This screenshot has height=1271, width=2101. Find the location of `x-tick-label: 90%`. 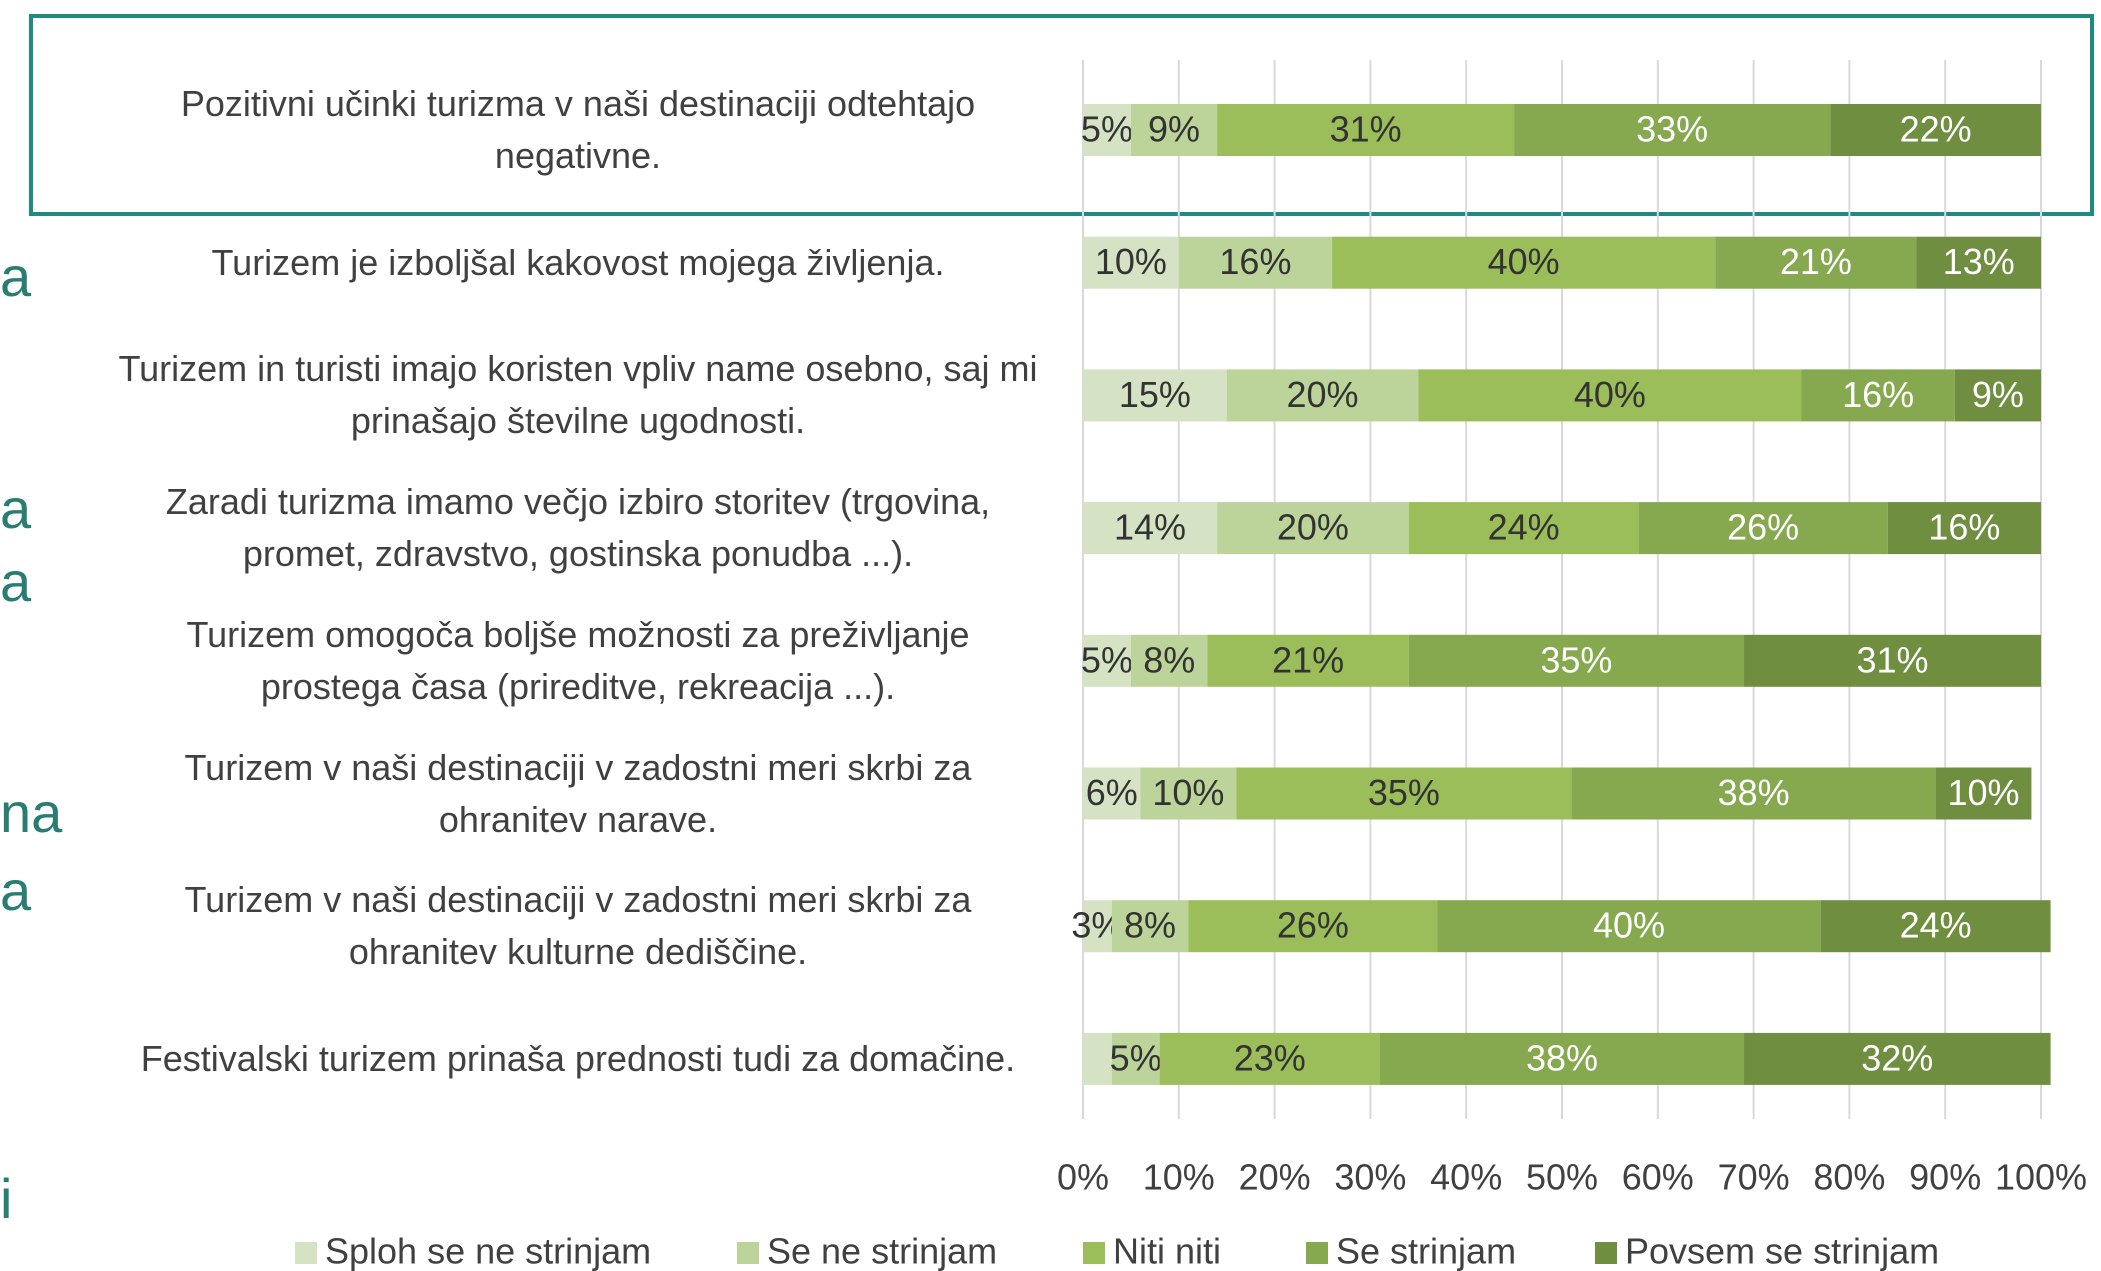

x-tick-label: 90% is located at coordinates (1945, 1177).